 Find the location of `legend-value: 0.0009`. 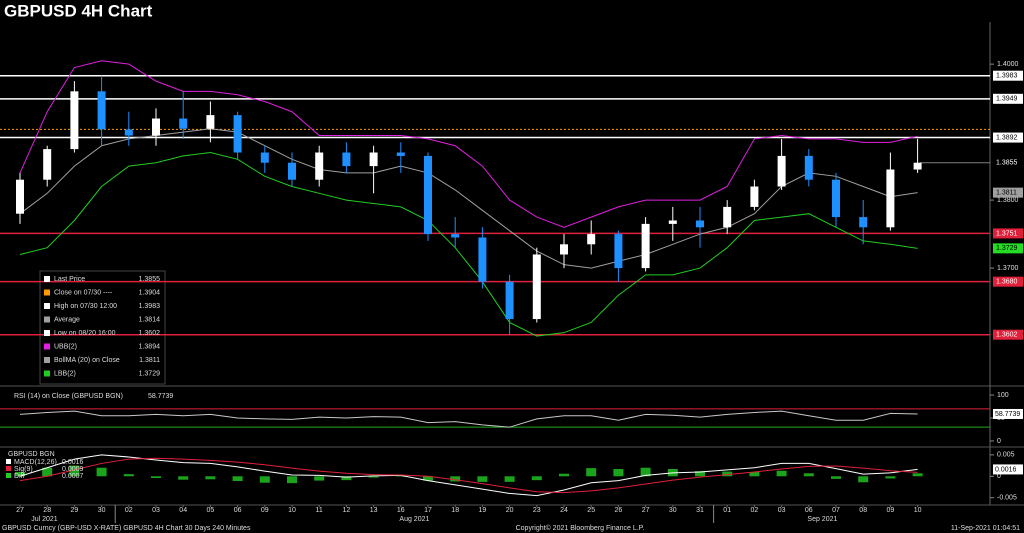

legend-value: 0.0009 is located at coordinates (73, 469).